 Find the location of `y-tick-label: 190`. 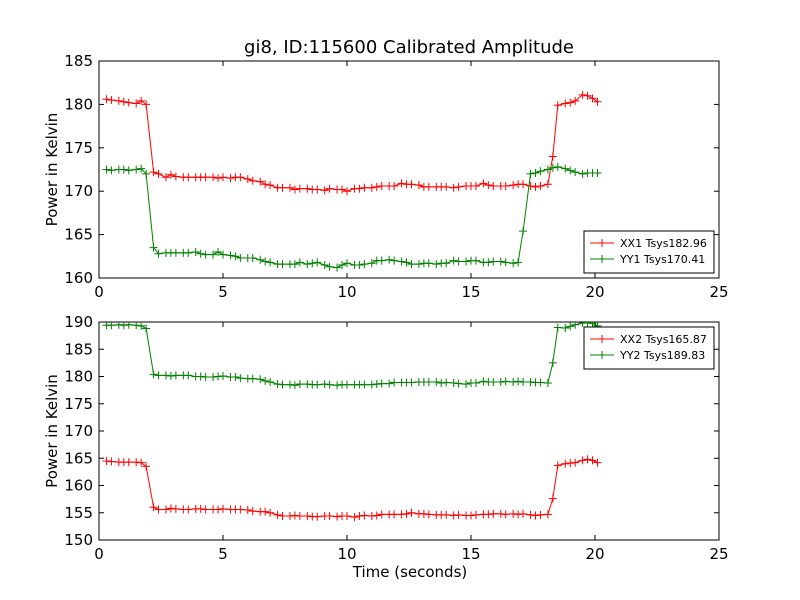

y-tick-label: 190 is located at coordinates (78, 322).